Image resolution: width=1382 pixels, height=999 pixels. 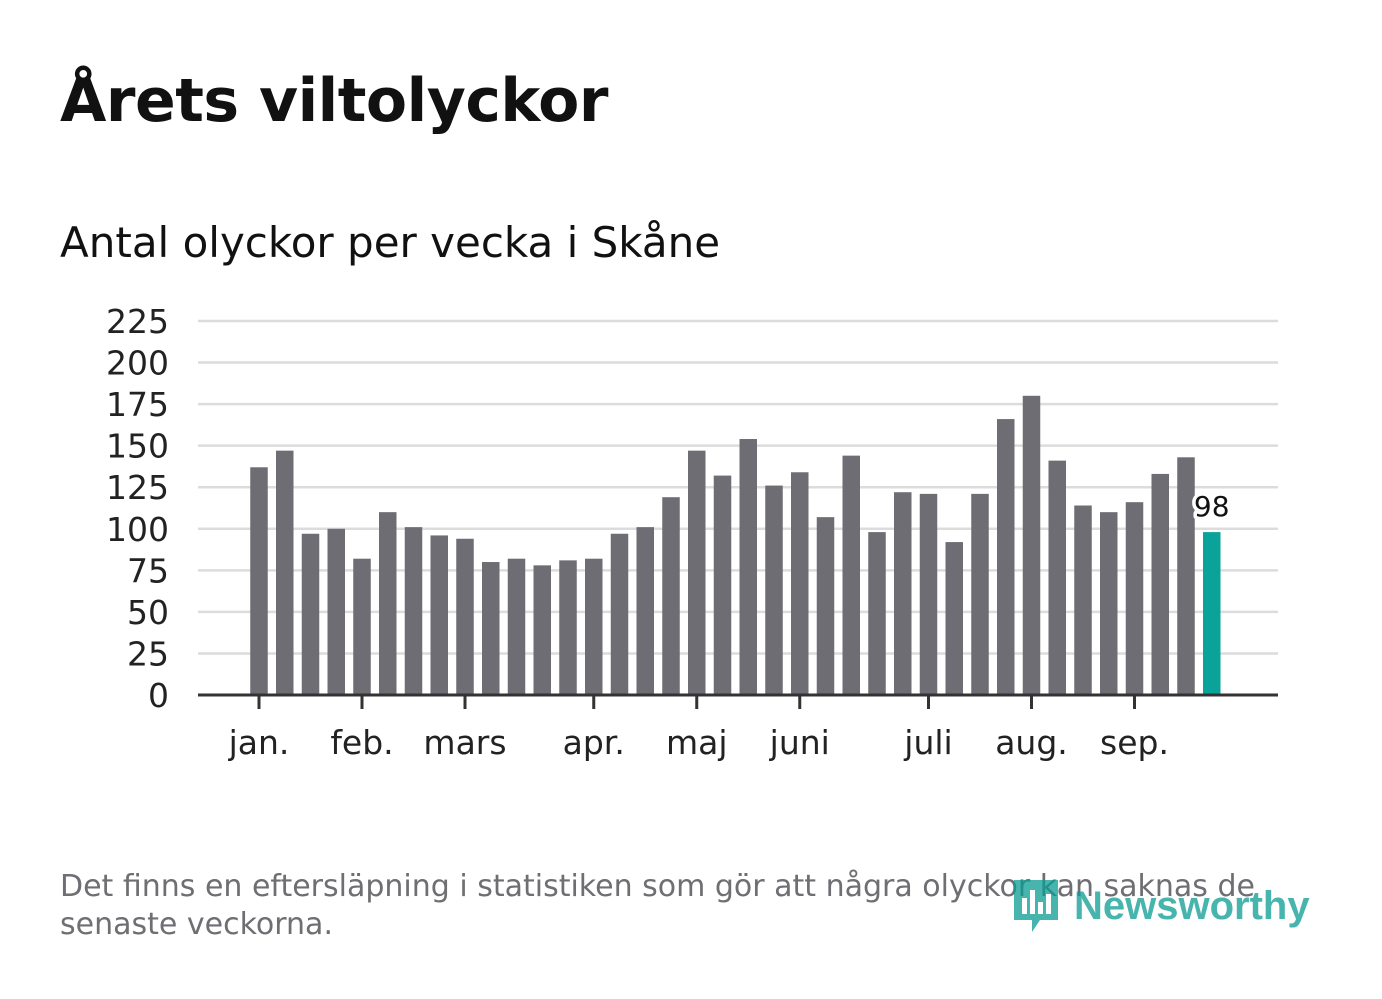 What do you see at coordinates (927, 742) in the screenshot?
I see `x-tick-label: juli` at bounding box center [927, 742].